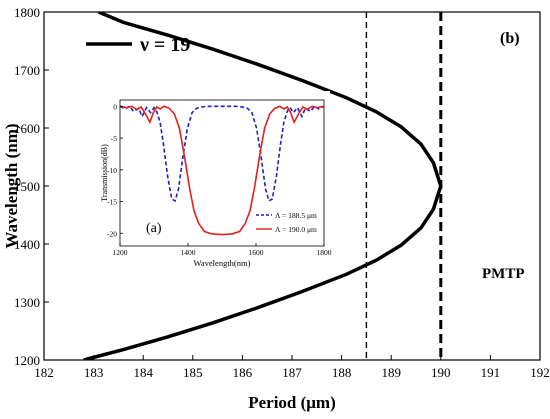 This screenshot has height=419, width=550. What do you see at coordinates (120, 252) in the screenshot?
I see `inset-x-tick-label: 1200` at bounding box center [120, 252].